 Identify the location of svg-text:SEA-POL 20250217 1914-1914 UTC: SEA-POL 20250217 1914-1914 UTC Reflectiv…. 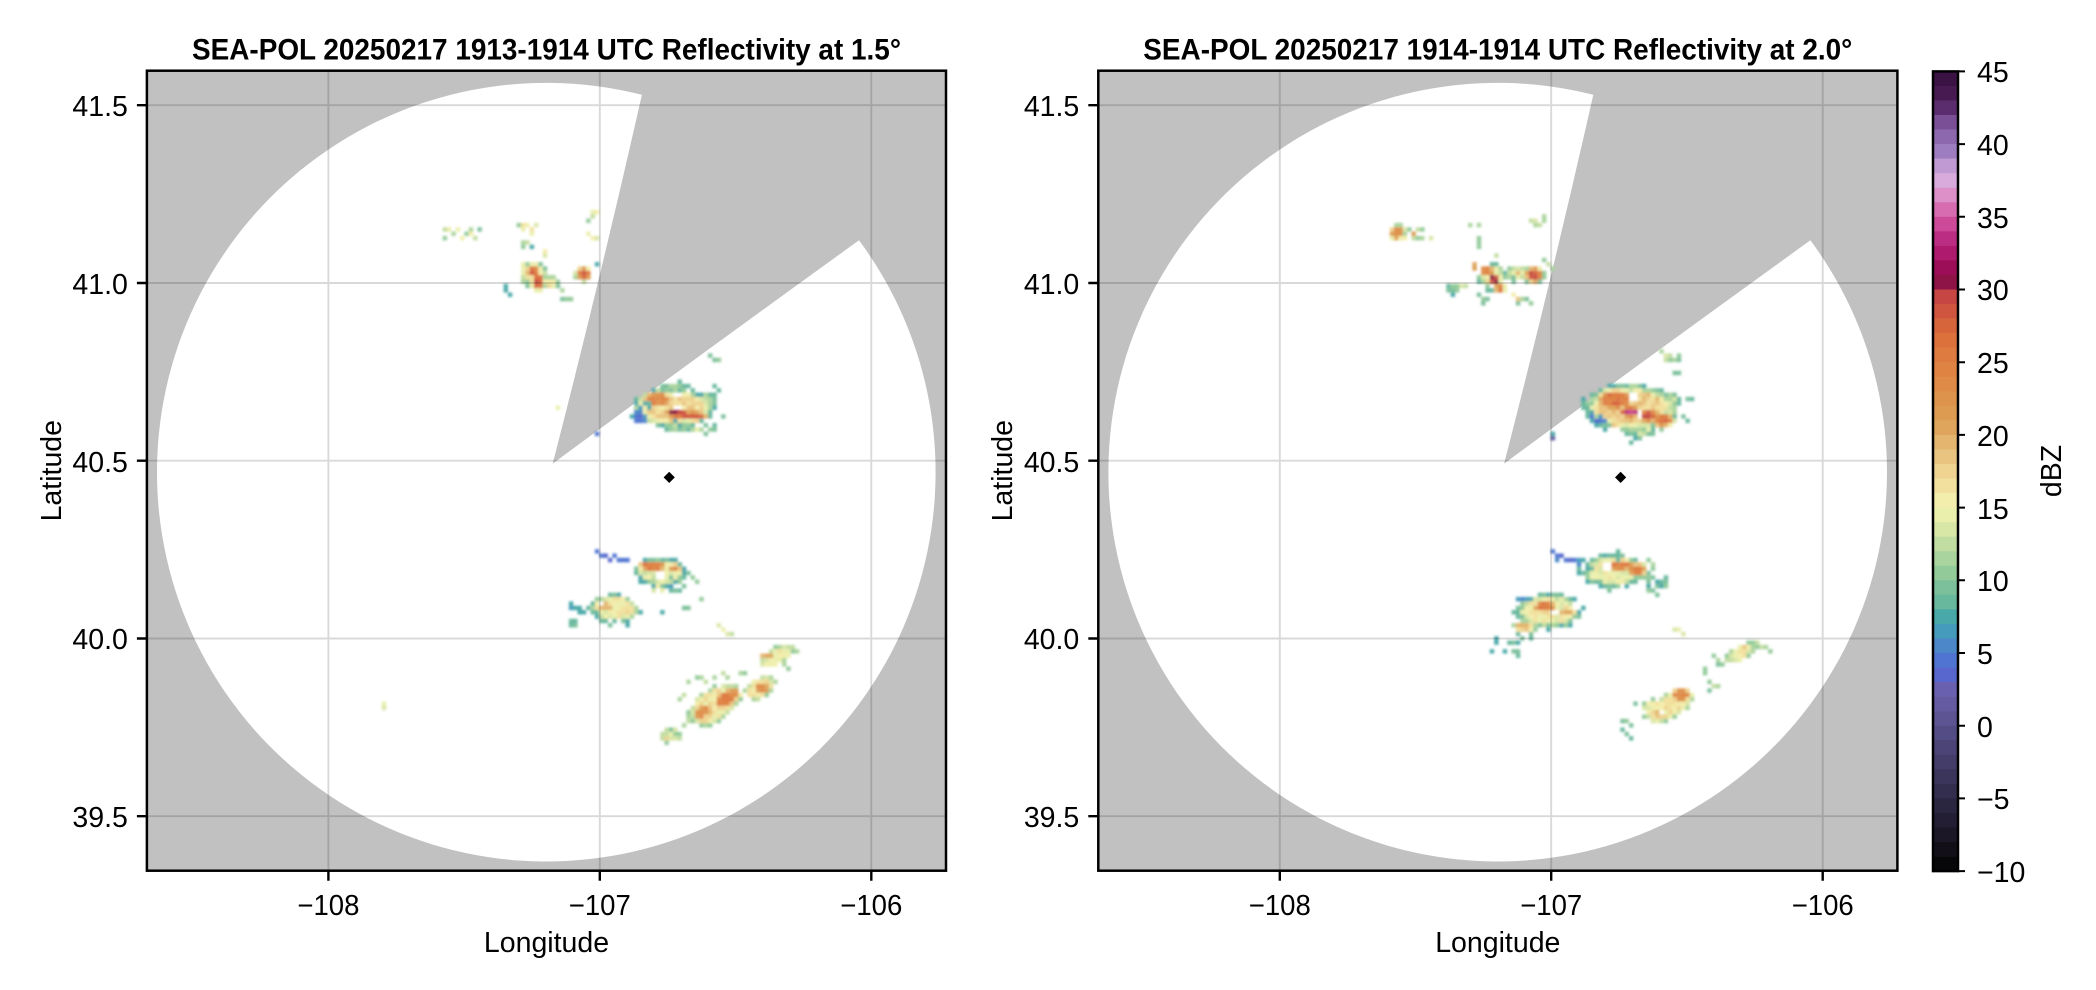
(1497, 50).